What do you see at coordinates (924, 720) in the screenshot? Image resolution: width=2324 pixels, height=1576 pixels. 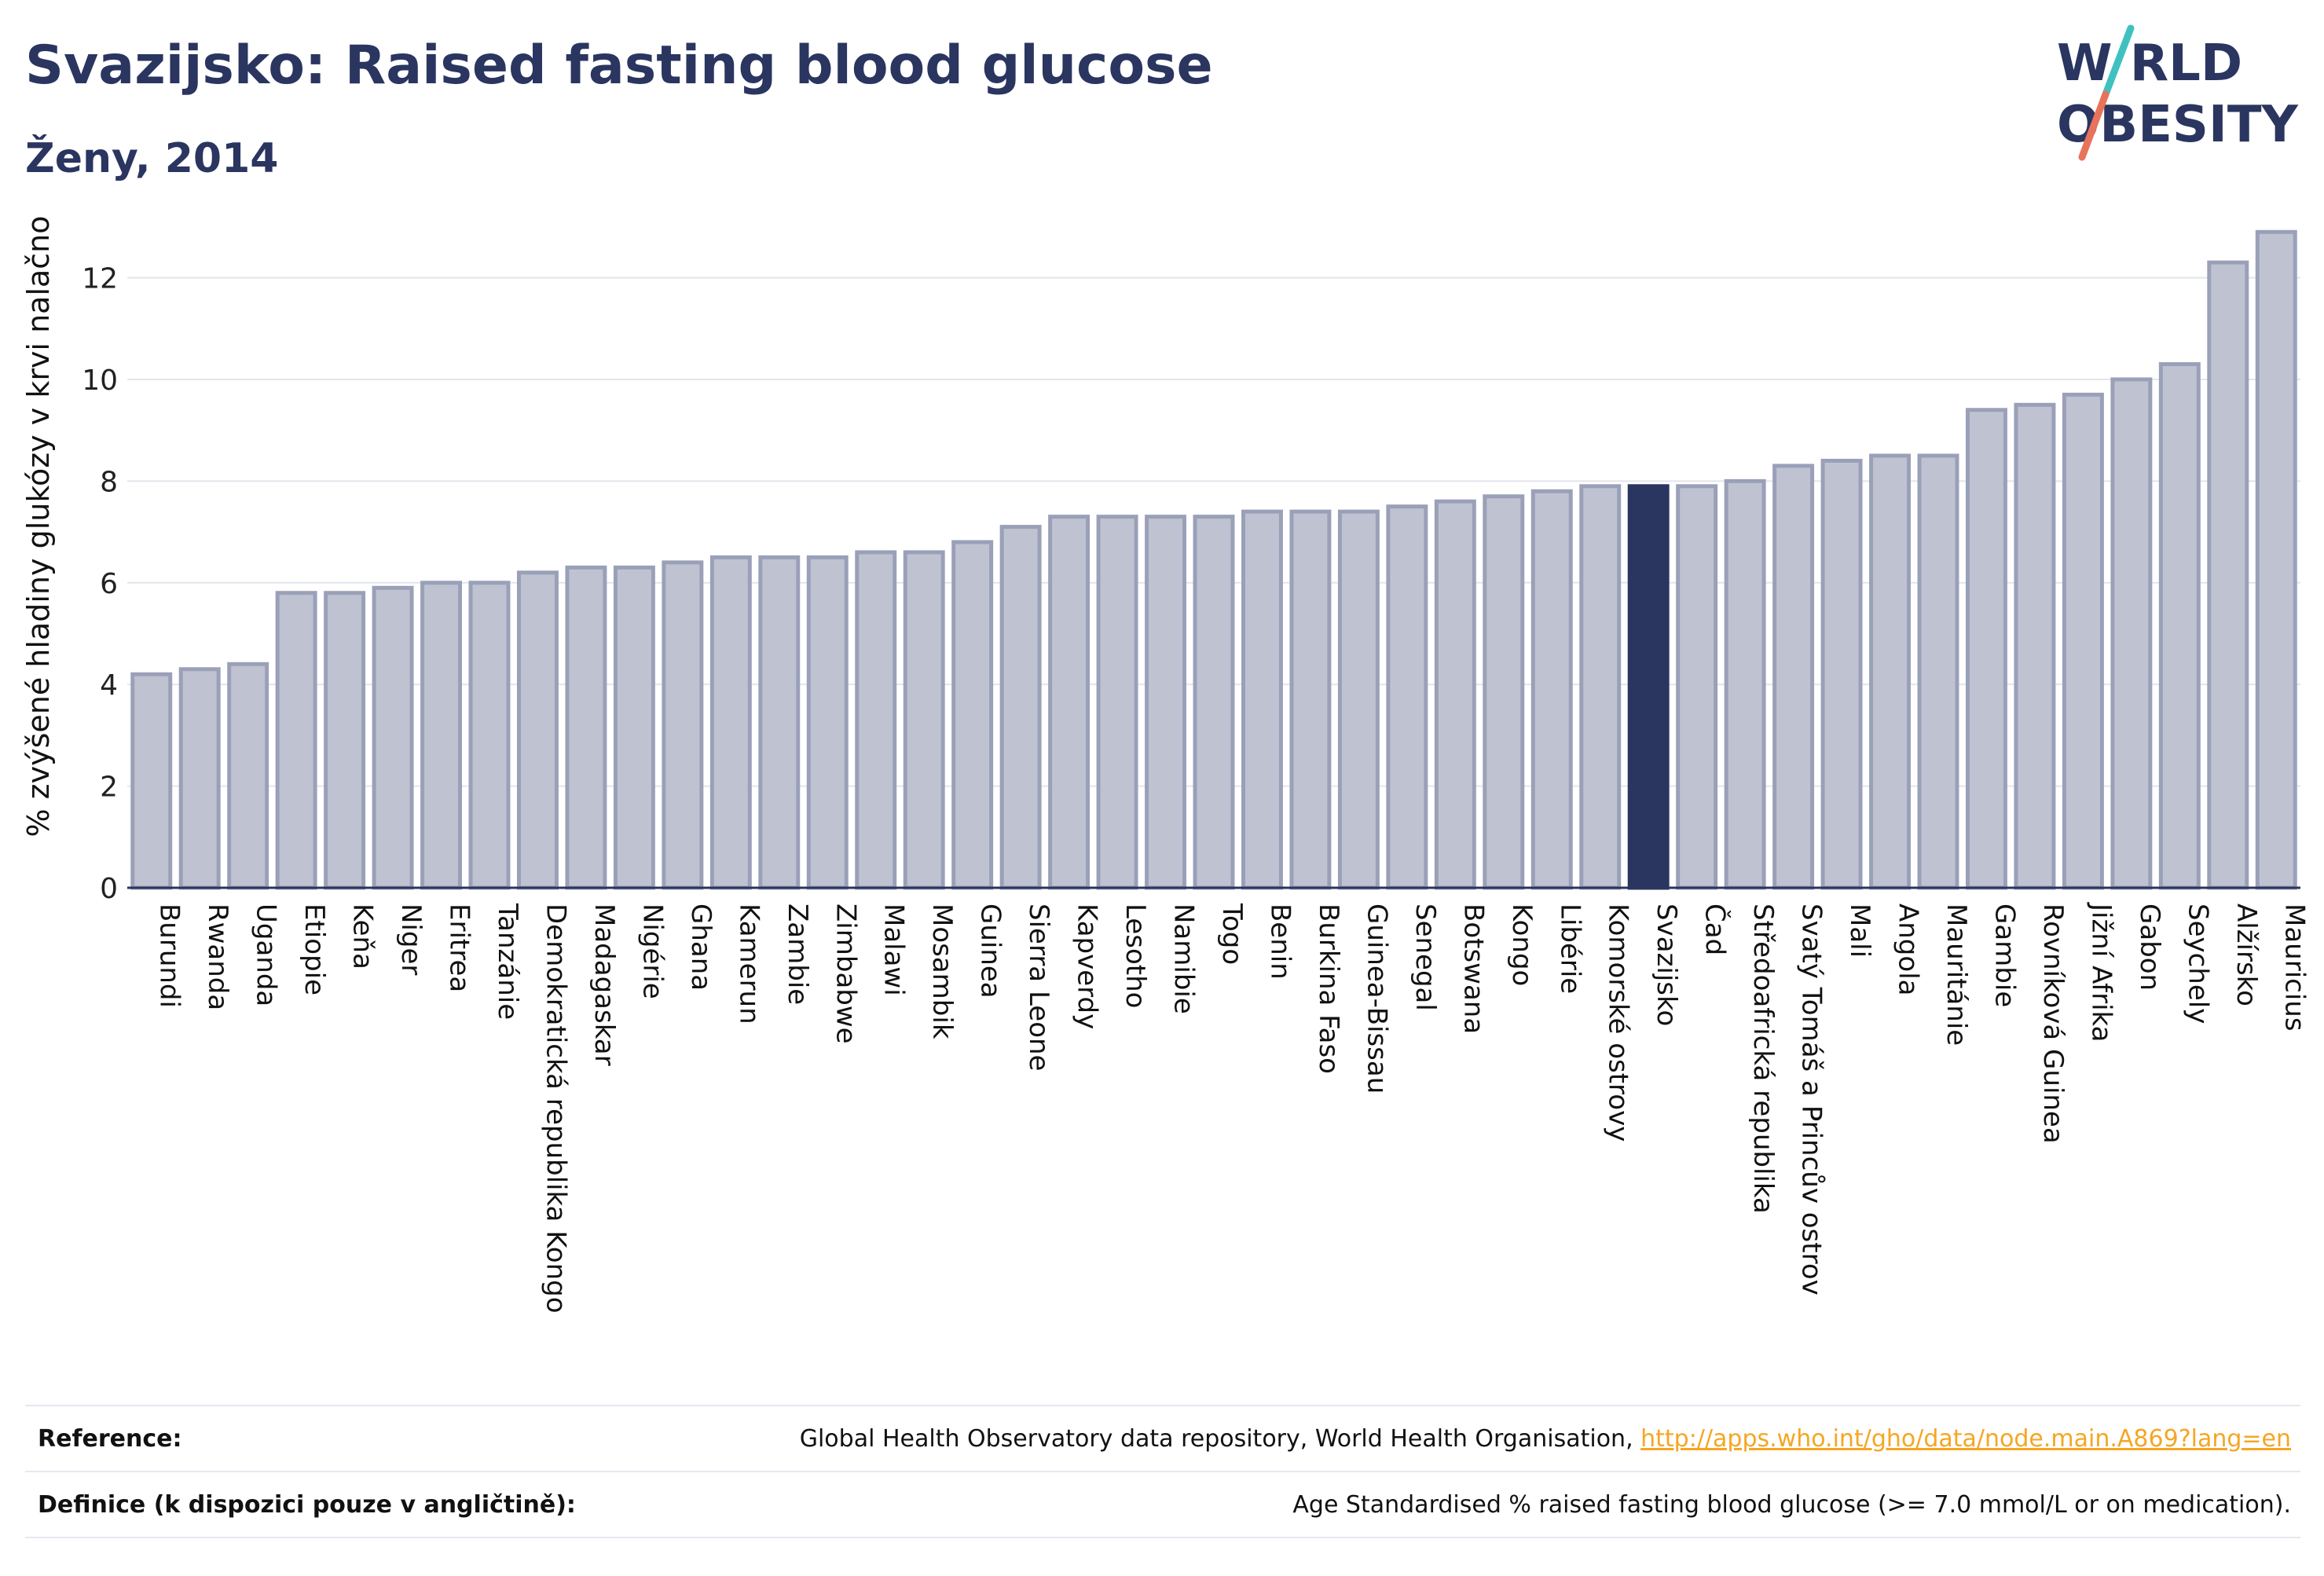 I see `bar-mosambik` at bounding box center [924, 720].